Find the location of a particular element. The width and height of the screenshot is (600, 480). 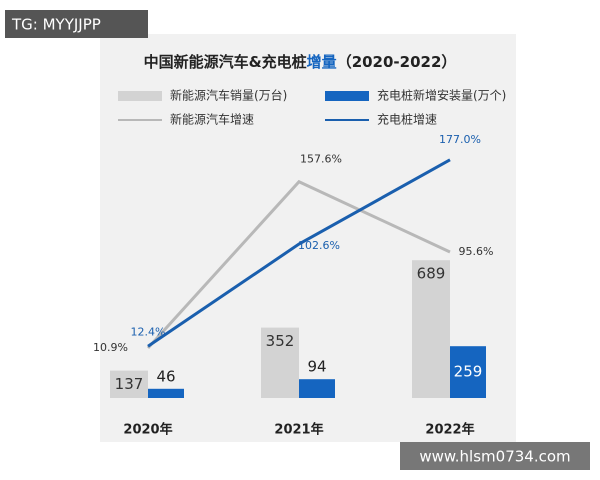

line-value-label: 10.9% is located at coordinates (110, 347).